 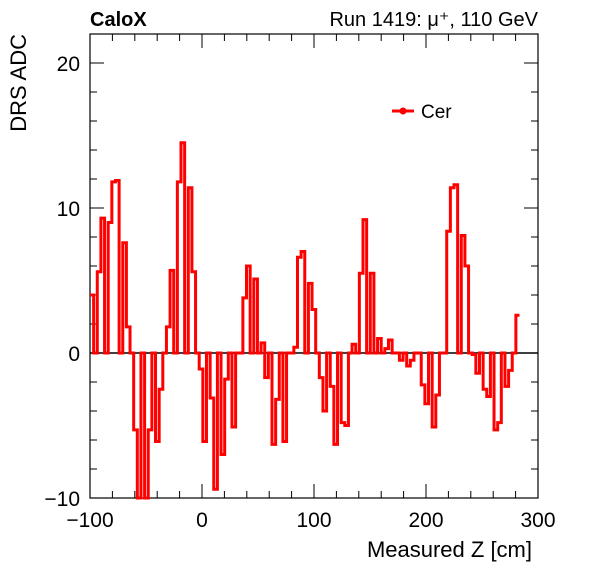 What do you see at coordinates (425, 520) in the screenshot?
I see `x-tick-label: 200` at bounding box center [425, 520].